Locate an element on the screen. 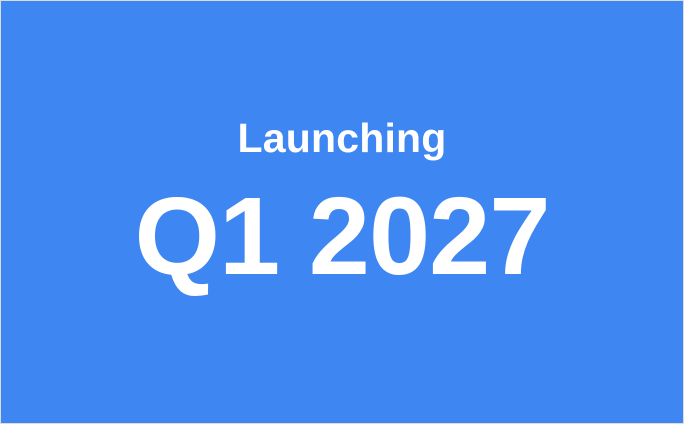  launch-eyebrow-text: Launching is located at coordinates (342, 138).